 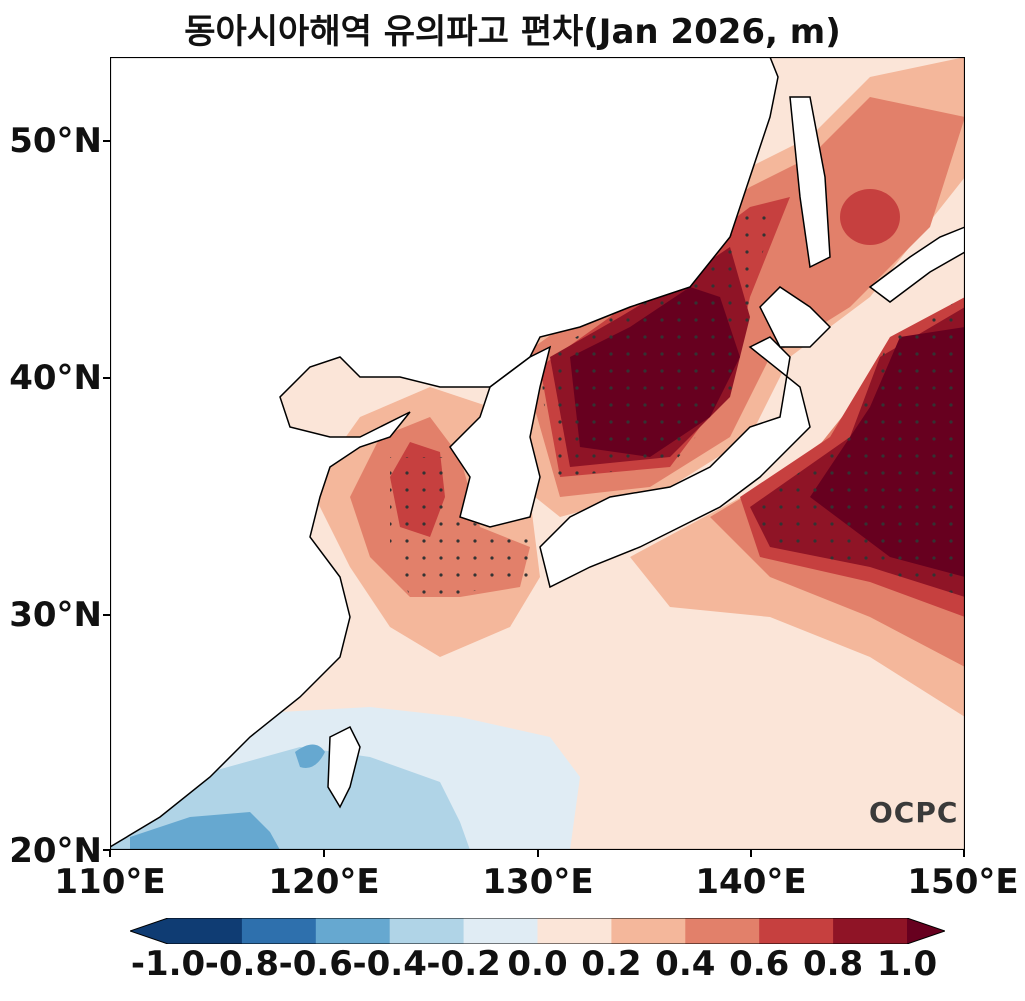 I want to click on land-sakhalin, so click(x=810, y=182).